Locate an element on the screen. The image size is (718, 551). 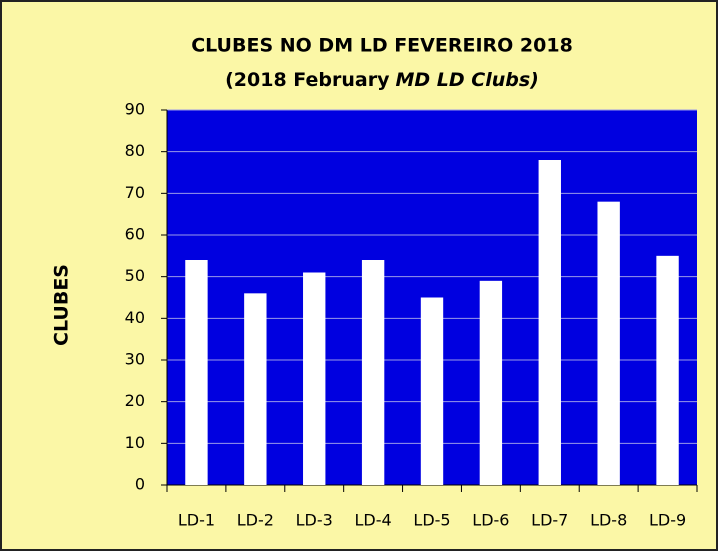
chart-subtitle: (2018 February MD LD Clubs) is located at coordinates (382, 80).